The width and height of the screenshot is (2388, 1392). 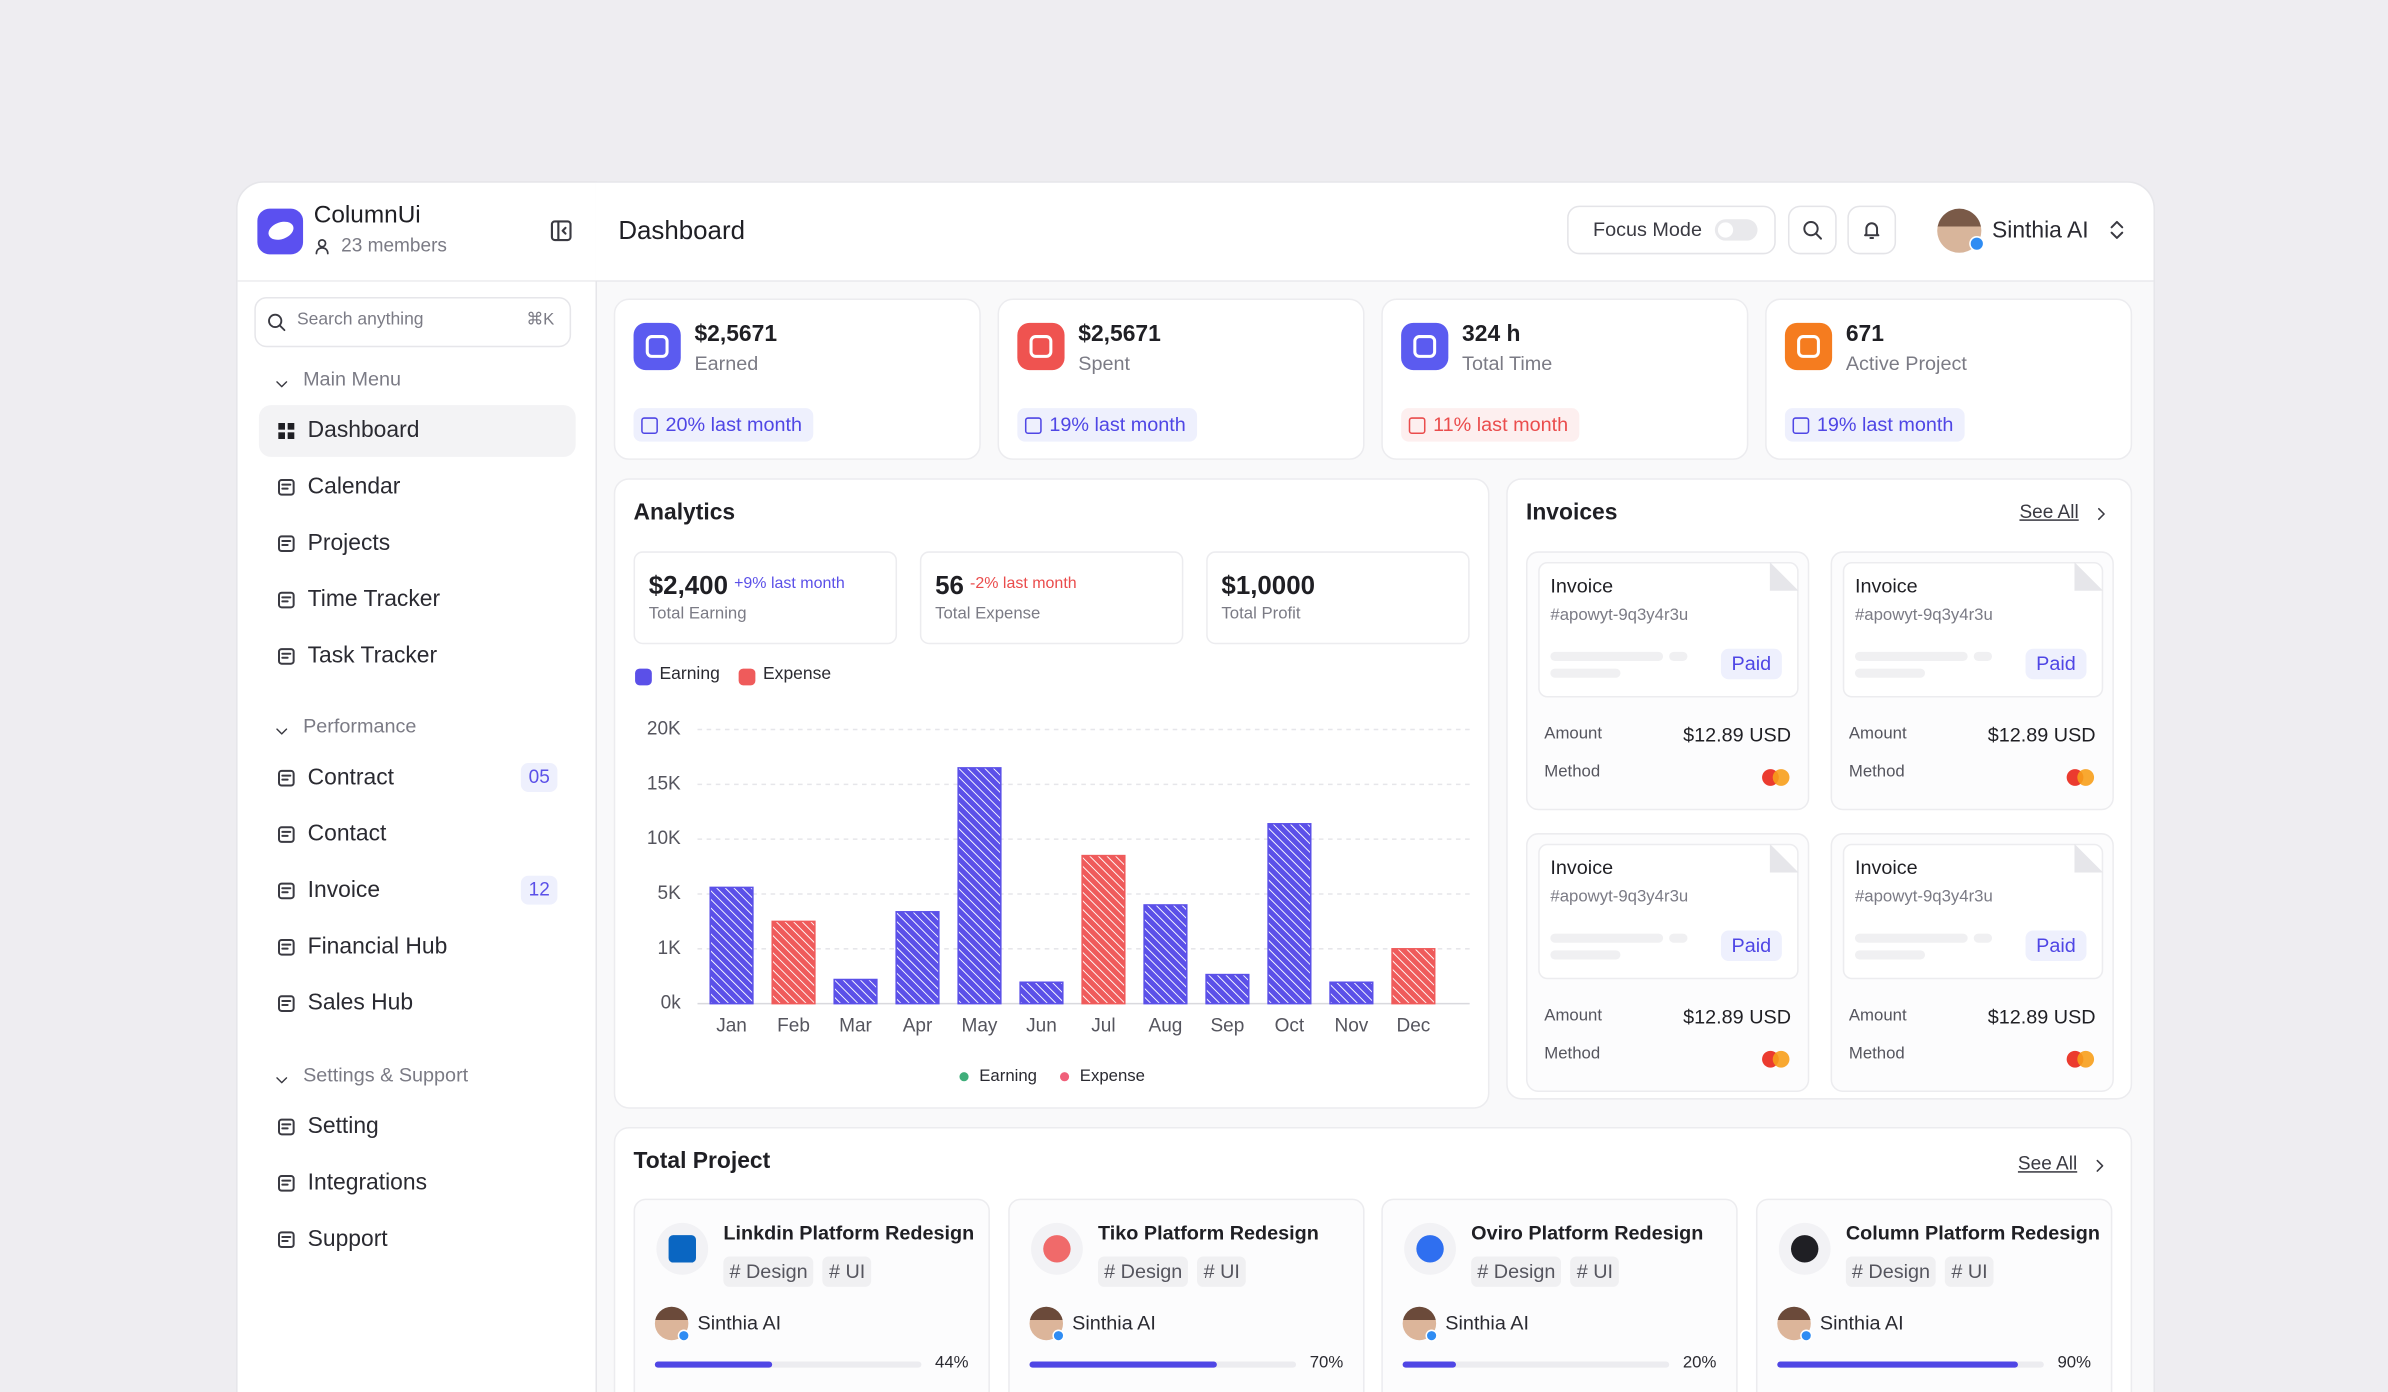 What do you see at coordinates (723, 425) in the screenshot?
I see `stat-change: 20% last month` at bounding box center [723, 425].